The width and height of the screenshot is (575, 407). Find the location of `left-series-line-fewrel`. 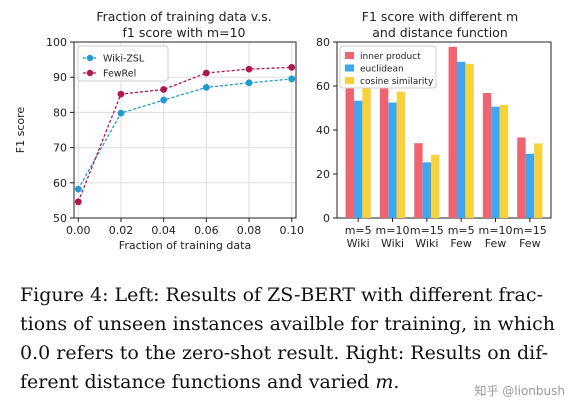

left-series-line-fewrel is located at coordinates (184, 134).